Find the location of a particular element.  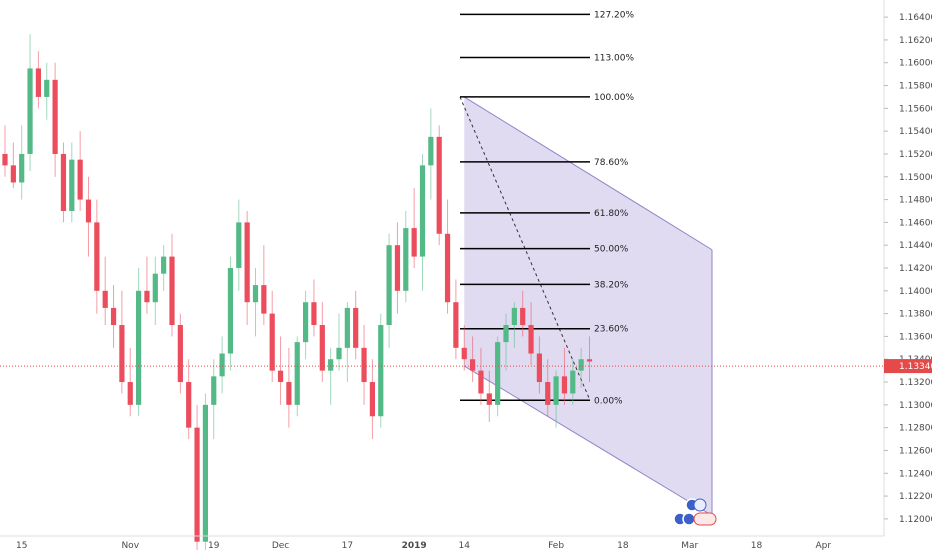

price-axis-background is located at coordinates (908, 275).